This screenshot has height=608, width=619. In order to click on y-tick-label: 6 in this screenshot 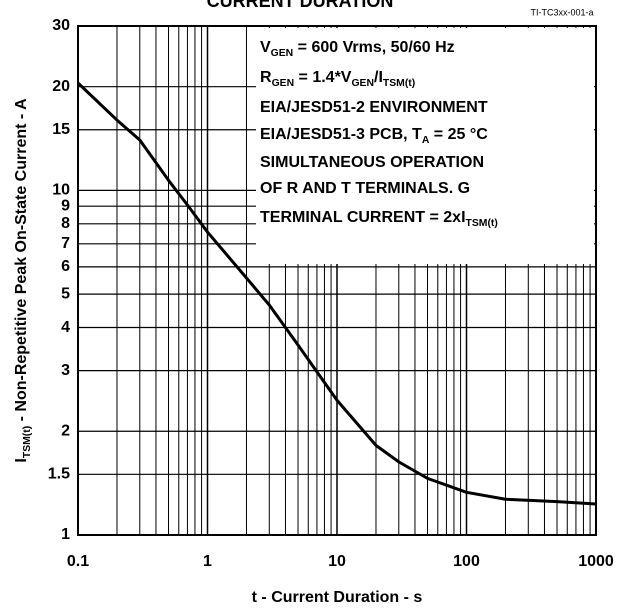, I will do `click(65, 266)`.